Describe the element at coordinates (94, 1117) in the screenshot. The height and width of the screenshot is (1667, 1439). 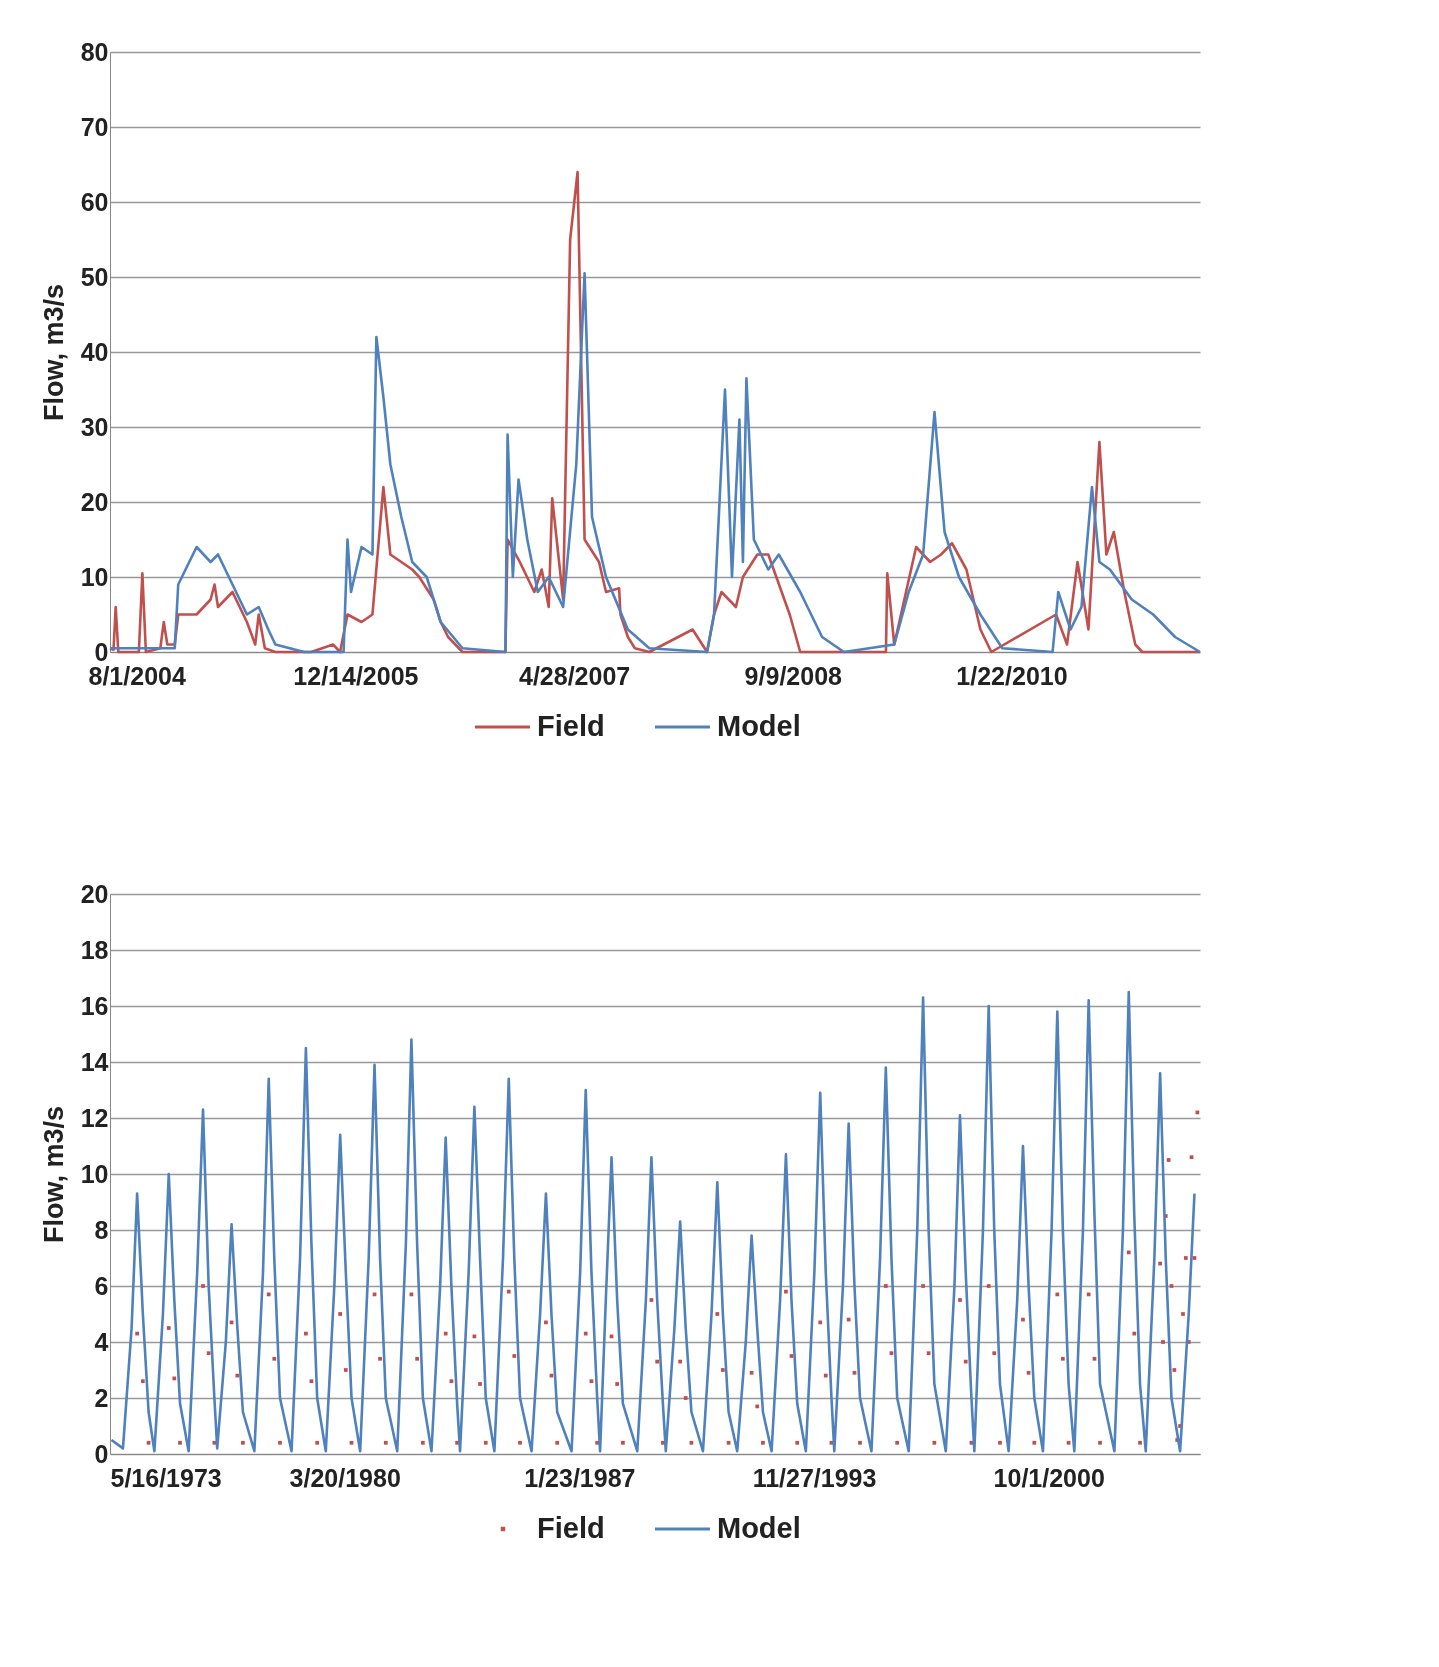
I see `y-tick-label: 12` at that location.